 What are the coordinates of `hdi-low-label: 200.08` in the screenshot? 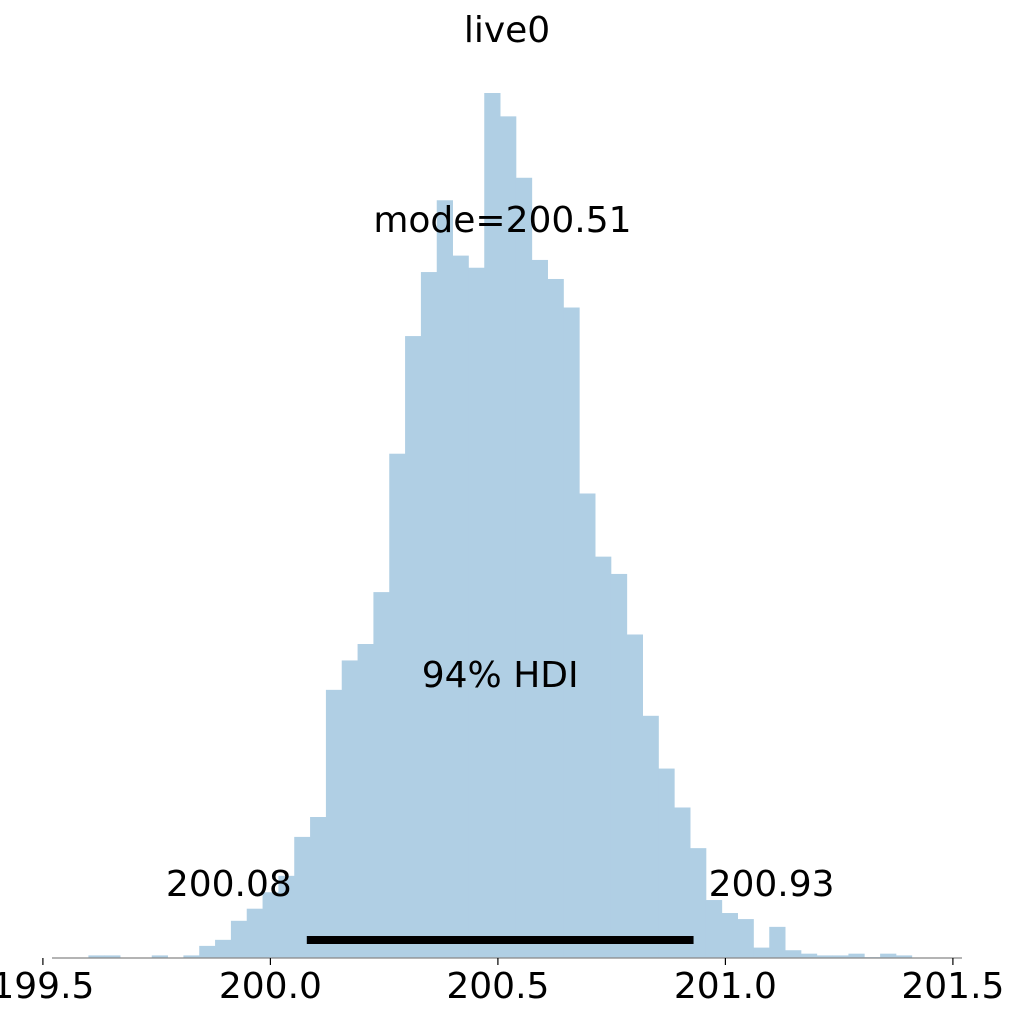 It's located at (229, 884).